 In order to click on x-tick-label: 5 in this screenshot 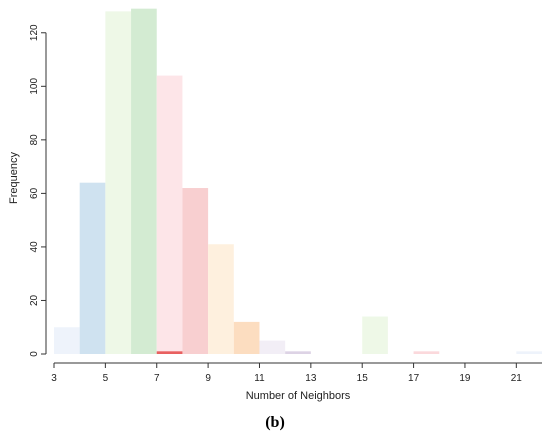, I will do `click(106, 378)`.